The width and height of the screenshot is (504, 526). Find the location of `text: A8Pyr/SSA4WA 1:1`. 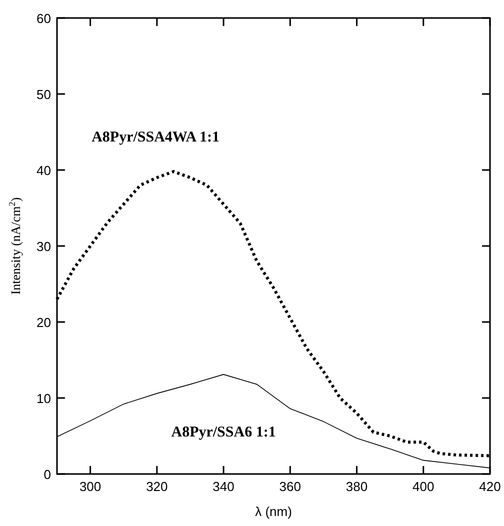

text: A8Pyr/SSA4WA 1:1 is located at coordinates (156, 138).